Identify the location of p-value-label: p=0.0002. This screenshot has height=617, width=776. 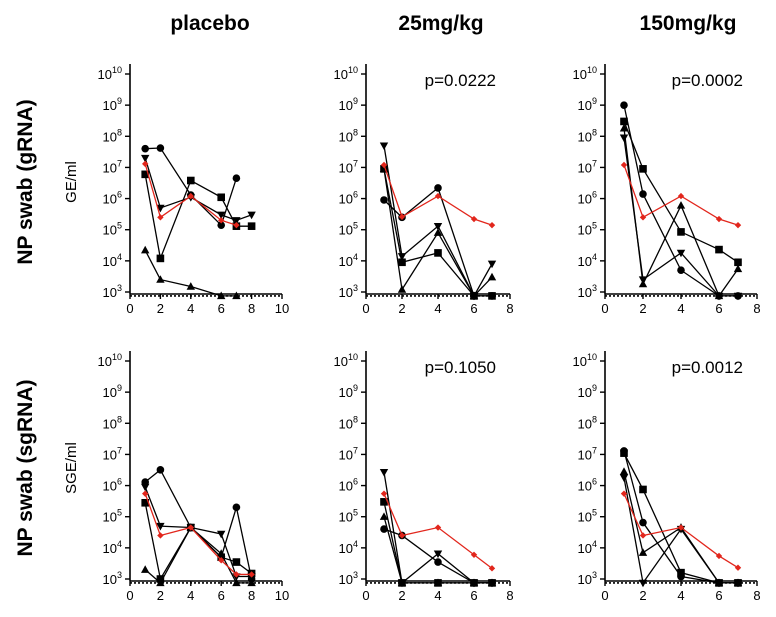
(707, 80).